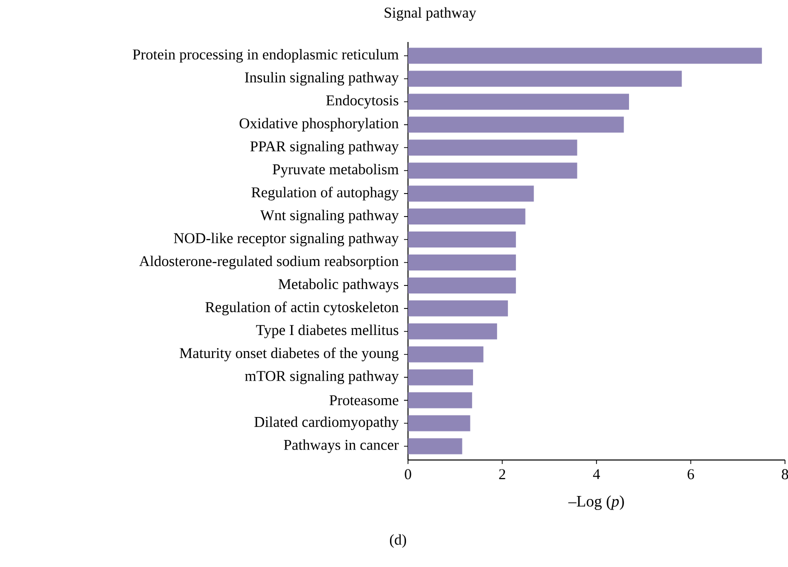  I want to click on text: (d), so click(398, 541).